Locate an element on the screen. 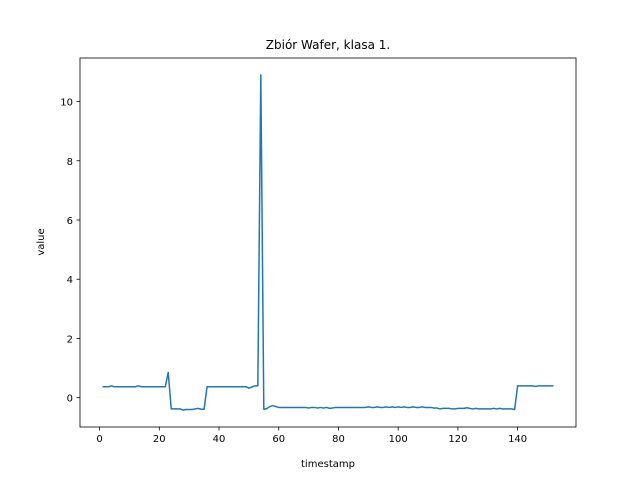 The height and width of the screenshot is (480, 640). x-tick-label: 100 is located at coordinates (398, 439).